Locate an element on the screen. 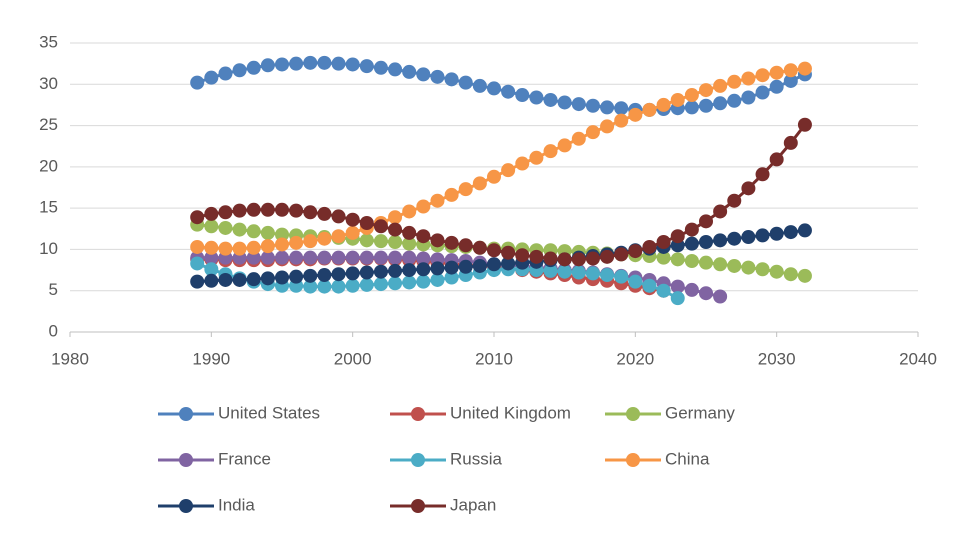  y-tick-label: 35 is located at coordinates (48, 41).